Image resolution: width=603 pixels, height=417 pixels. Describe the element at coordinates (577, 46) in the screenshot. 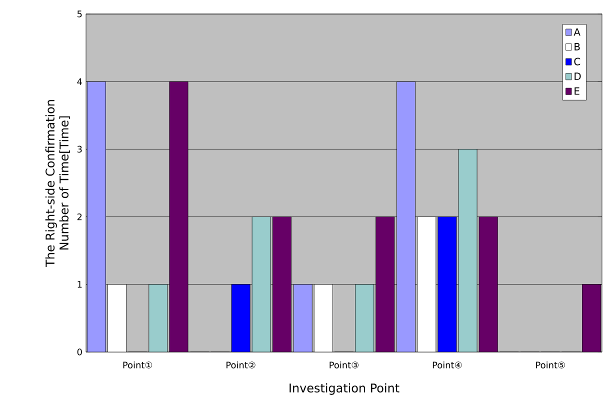

I see `legend-label: B` at that location.